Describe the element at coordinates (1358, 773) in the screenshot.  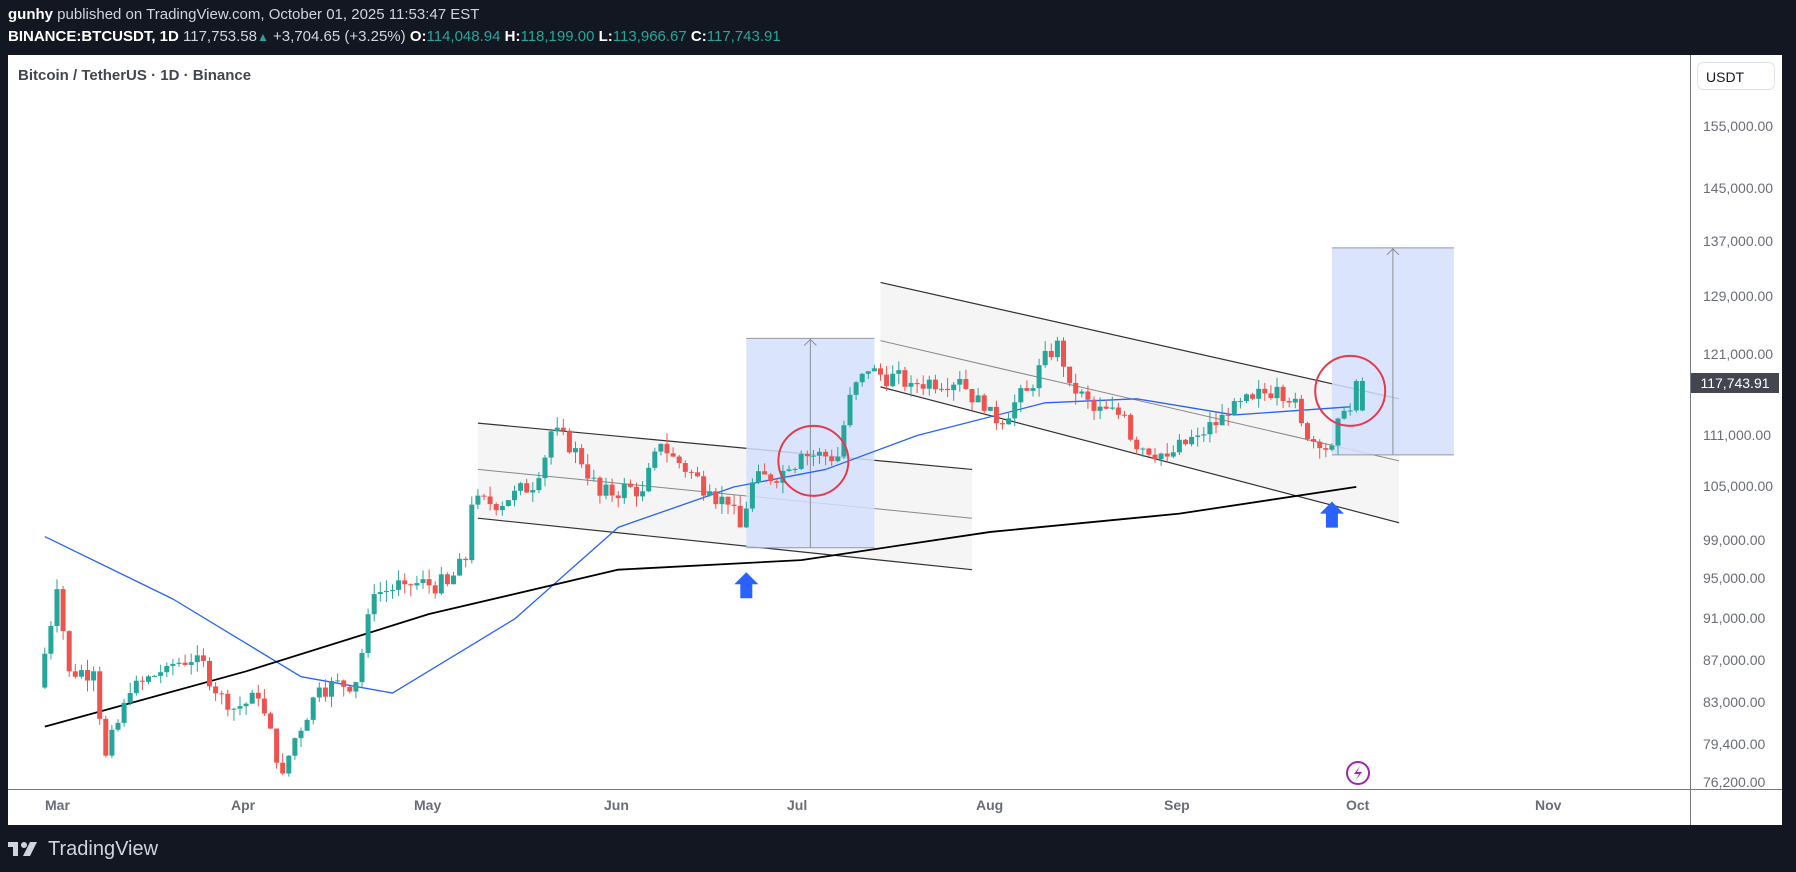
I see `lightning-bolt-icon` at that location.